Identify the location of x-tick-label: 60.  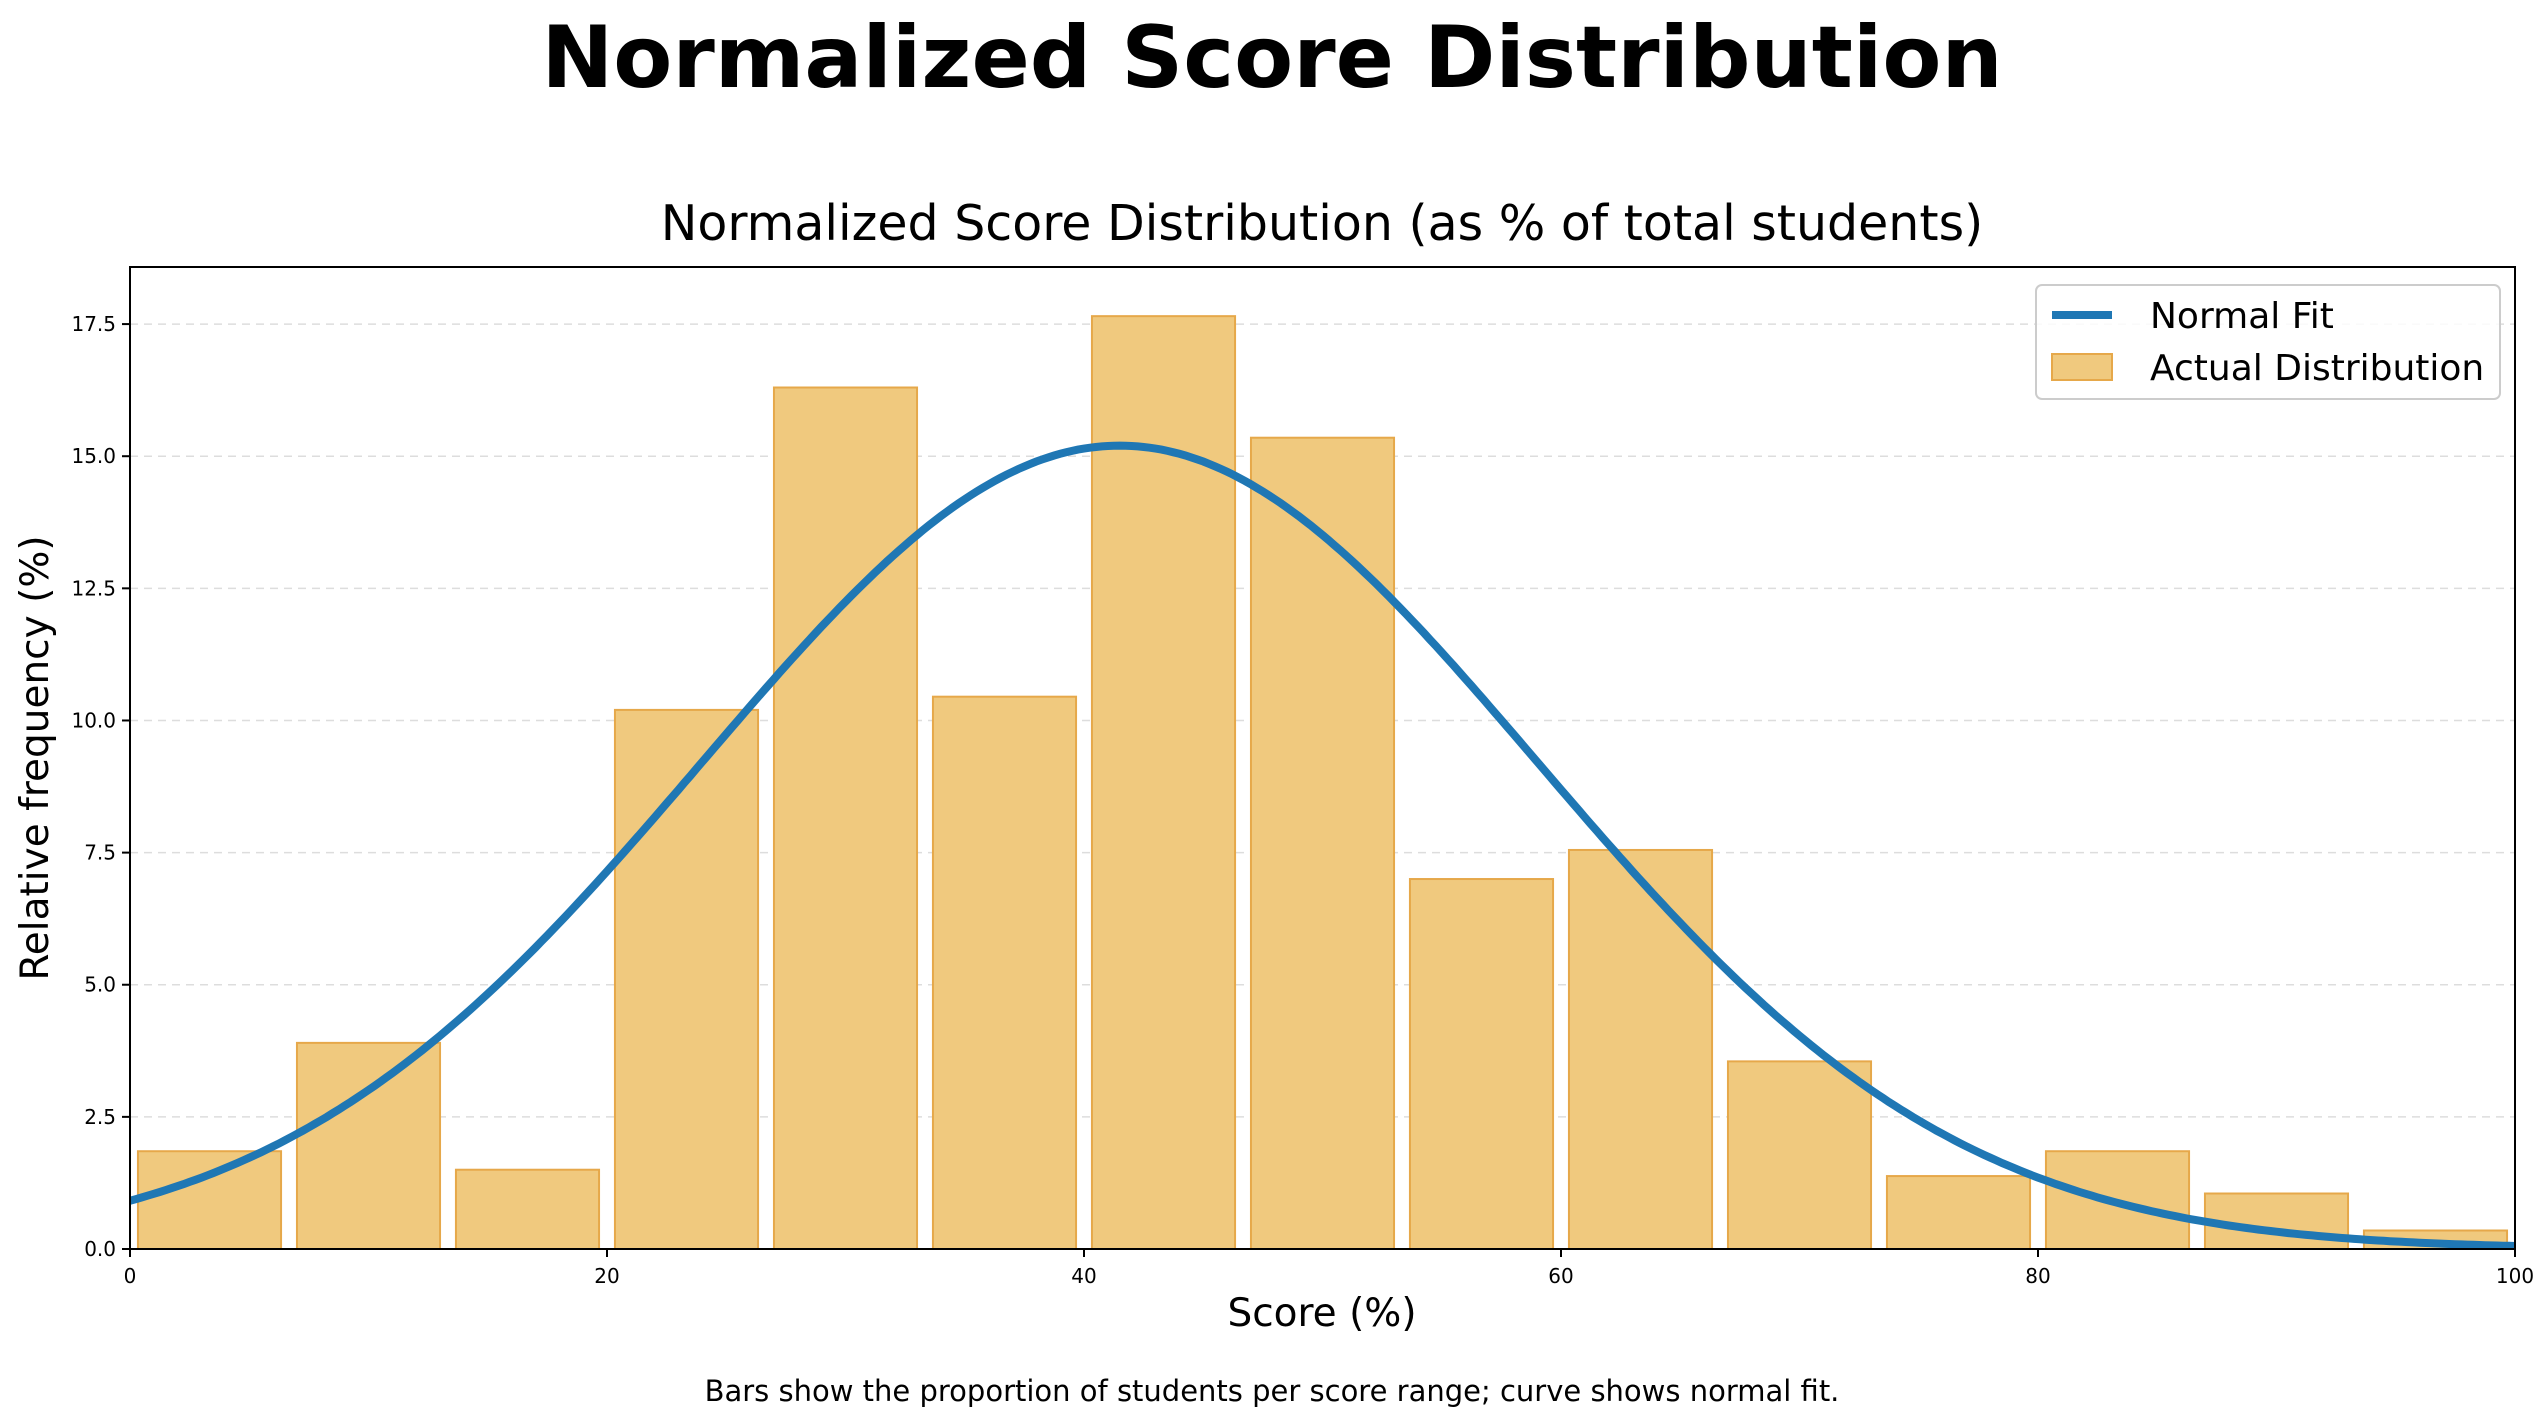
(1560, 1276).